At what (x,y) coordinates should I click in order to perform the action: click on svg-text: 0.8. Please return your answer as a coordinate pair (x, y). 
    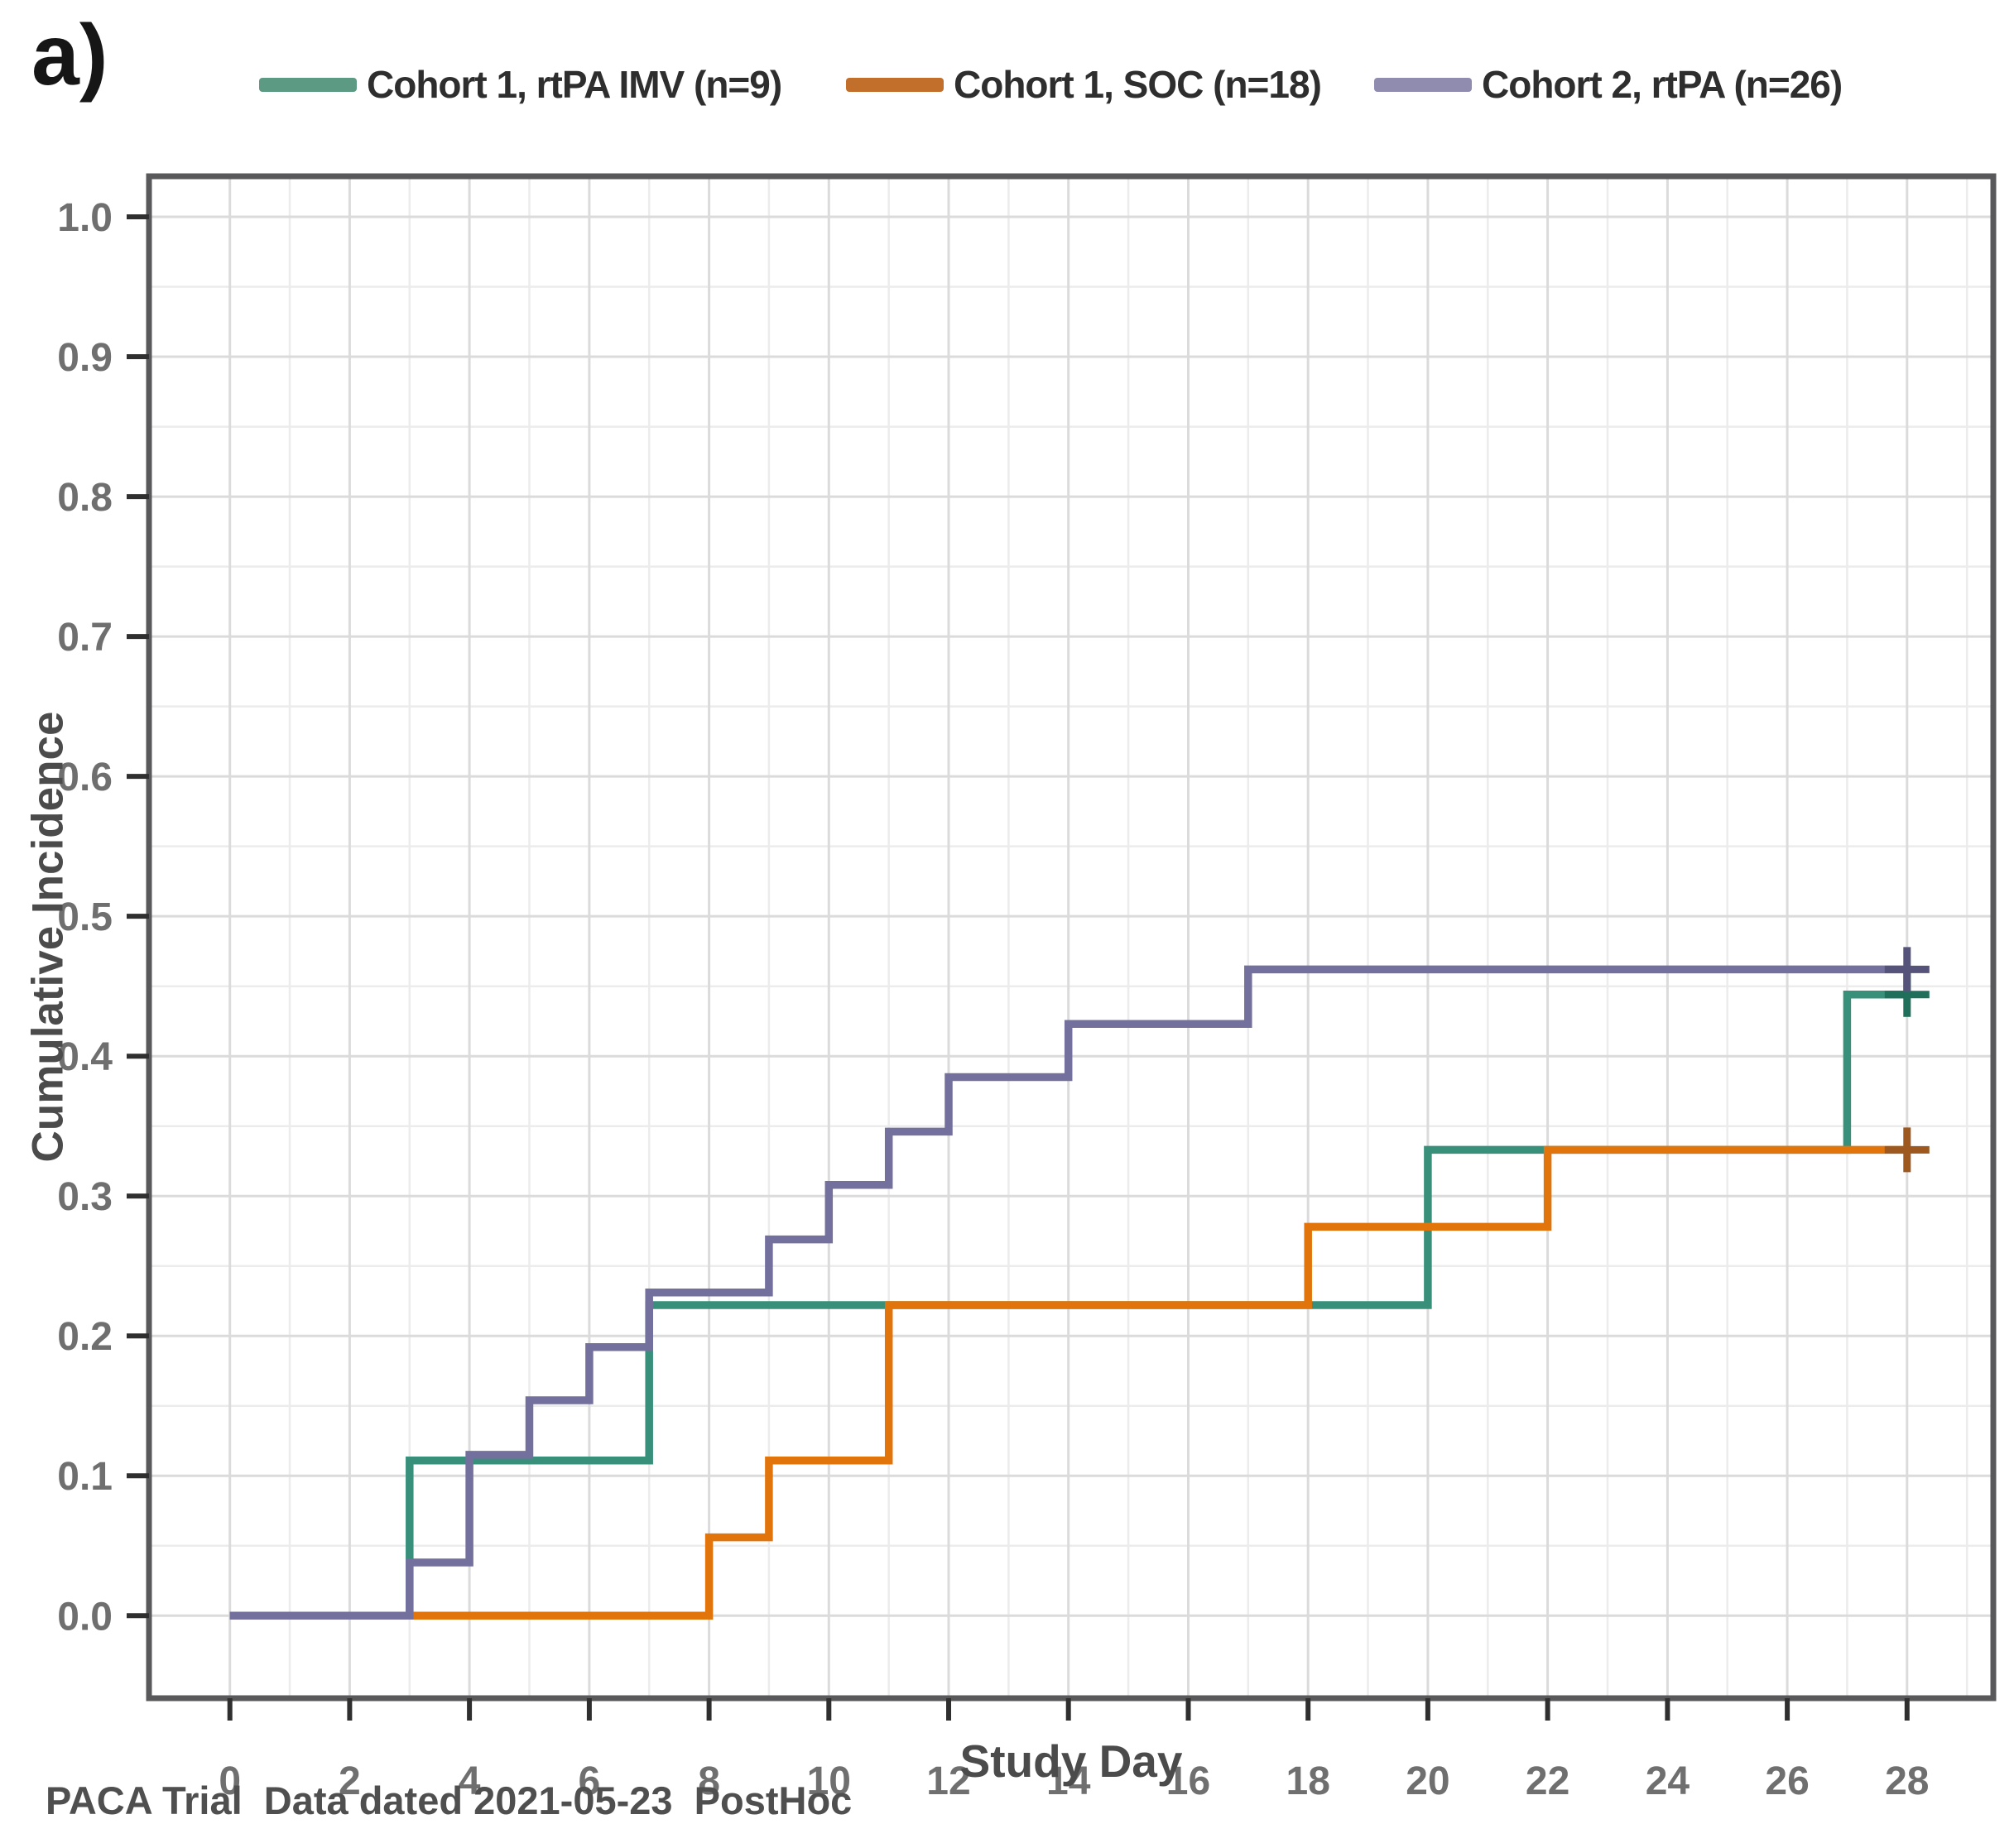
    Looking at the image, I should click on (85, 498).